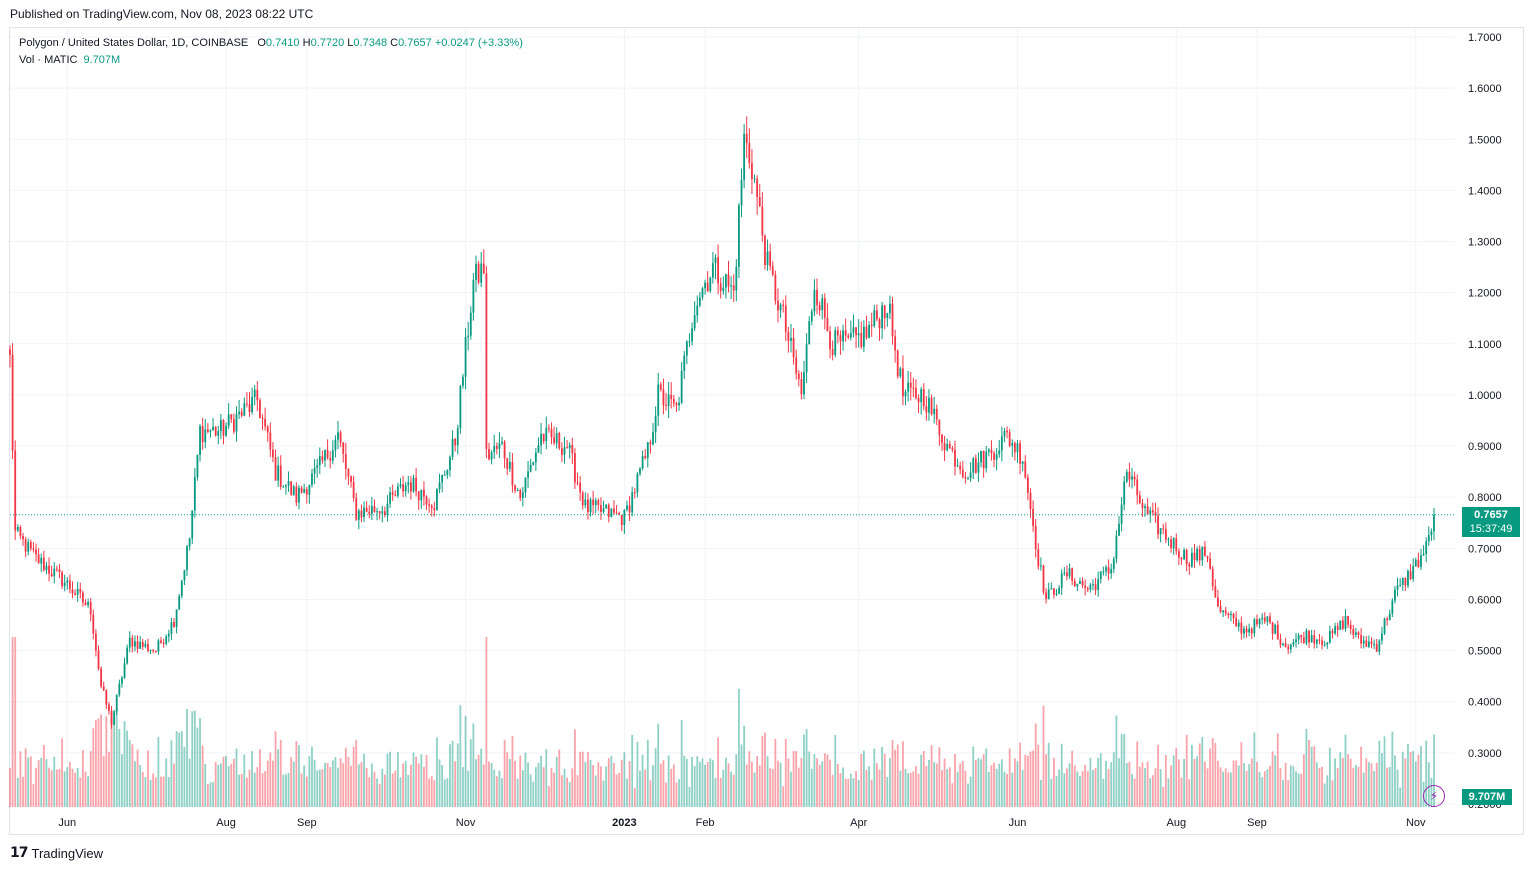 This screenshot has height=871, width=1534. Describe the element at coordinates (1434, 796) in the screenshot. I see `lightning-icon: ⚡` at that location.